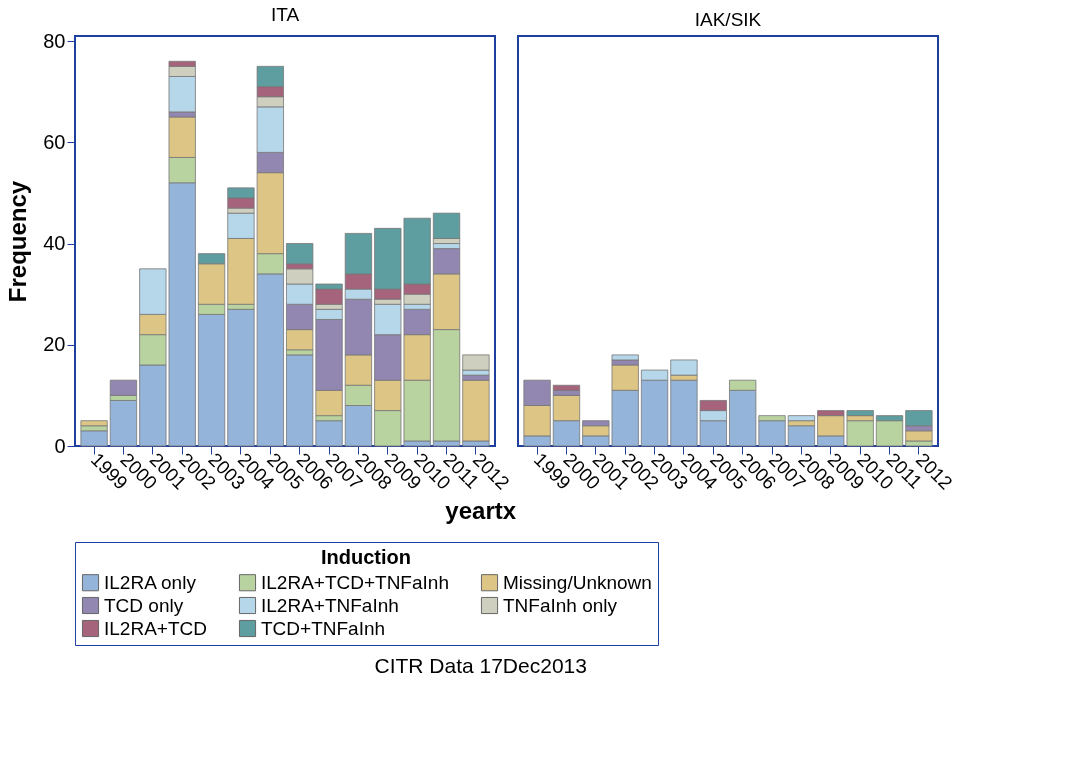  Describe the element at coordinates (355, 582) in the screenshot. I see `legend-label: IL2RA+TCD+TNFaInh` at that location.